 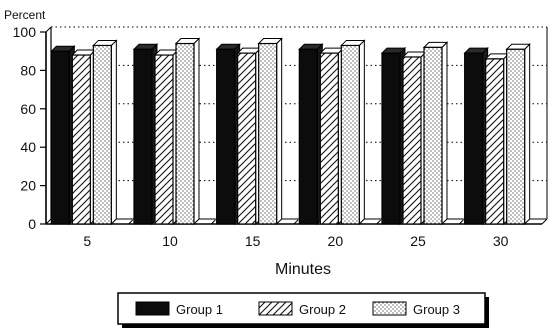 What do you see at coordinates (48, 221) in the screenshot?
I see `y-axis-depth-bottom` at bounding box center [48, 221].